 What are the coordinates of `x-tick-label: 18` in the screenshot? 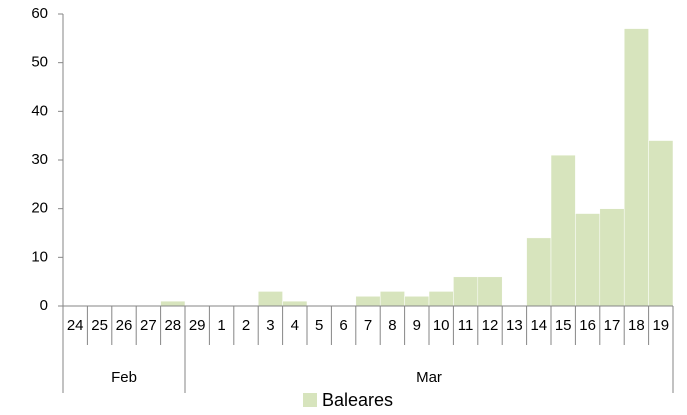 It's located at (636, 325).